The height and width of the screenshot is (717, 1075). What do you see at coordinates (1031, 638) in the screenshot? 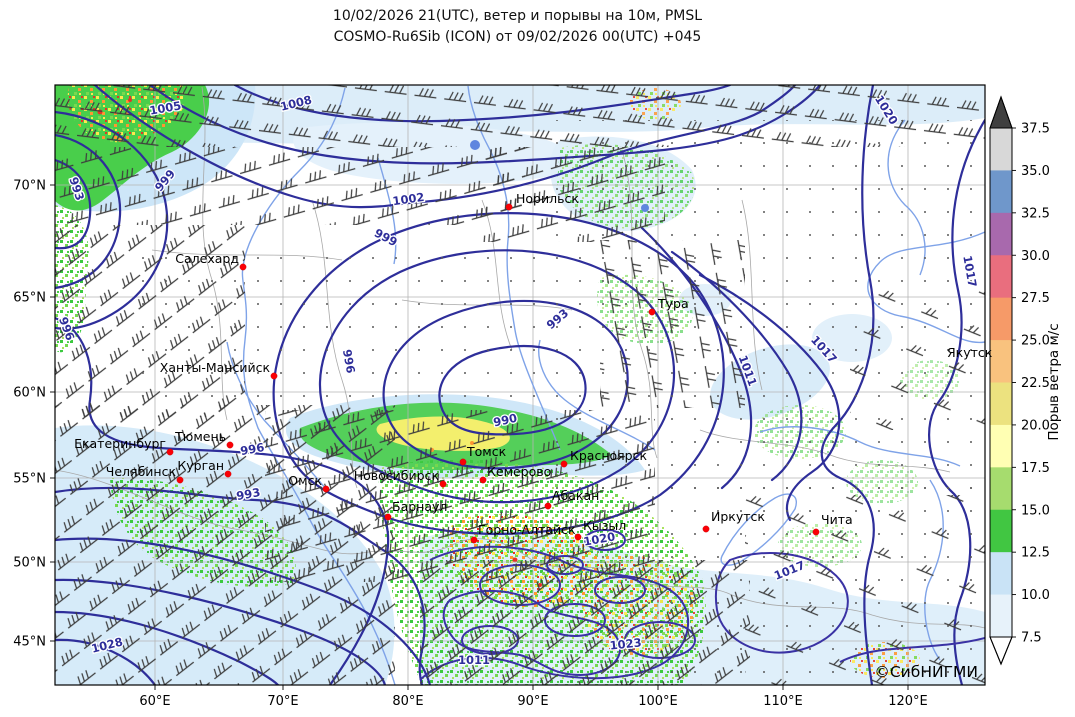
I see `colorbar-tick-label: 7.5` at bounding box center [1031, 638].